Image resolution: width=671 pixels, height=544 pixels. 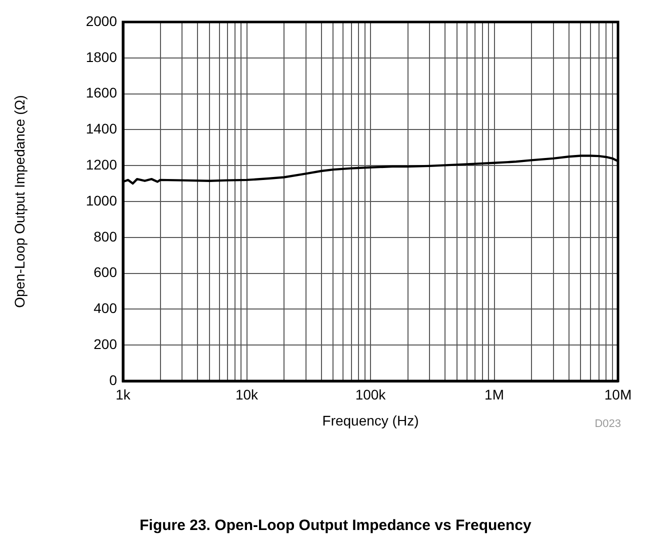 I want to click on x-tick-label: 1M, so click(x=494, y=394).